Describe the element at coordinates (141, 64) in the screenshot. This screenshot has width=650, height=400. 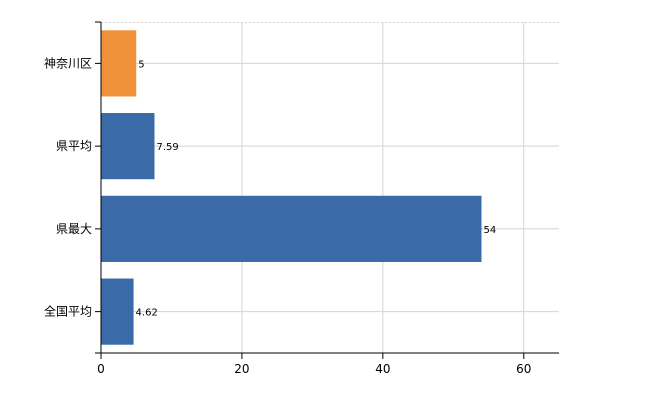
I see `value-label-0: 5` at that location.